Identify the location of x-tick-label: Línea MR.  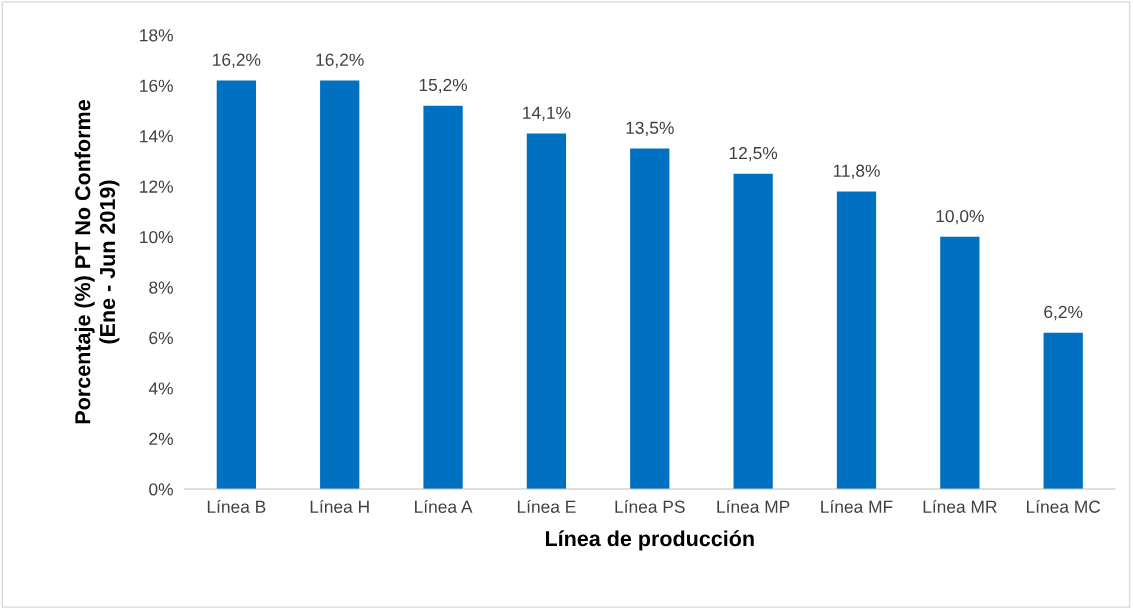
(960, 506).